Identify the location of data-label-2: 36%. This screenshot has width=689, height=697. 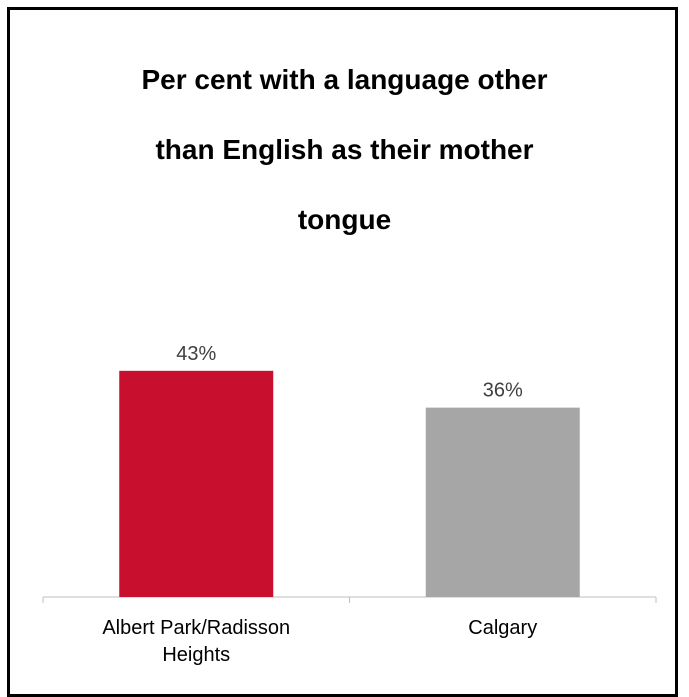
(503, 391).